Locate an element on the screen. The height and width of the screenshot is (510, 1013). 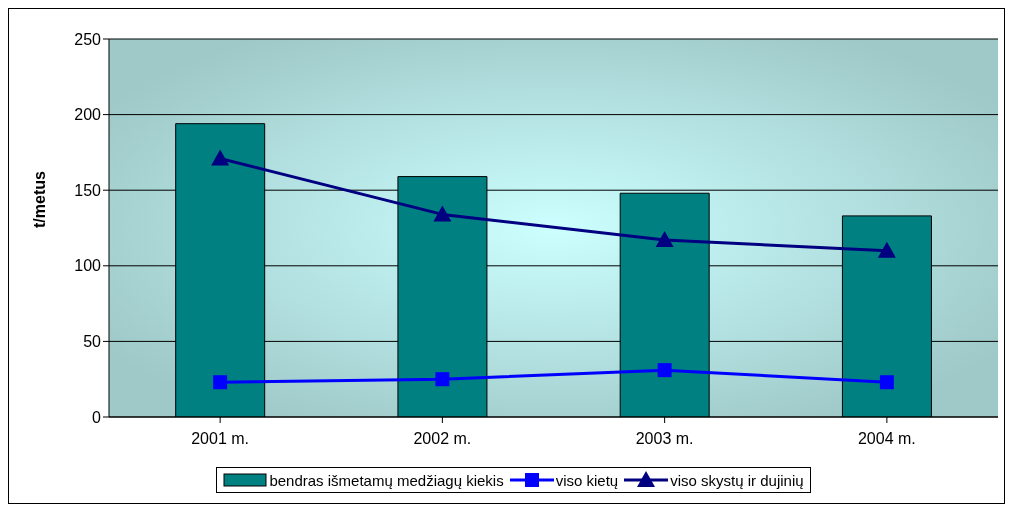
y-tick-label: 200 is located at coordinates (88, 115).